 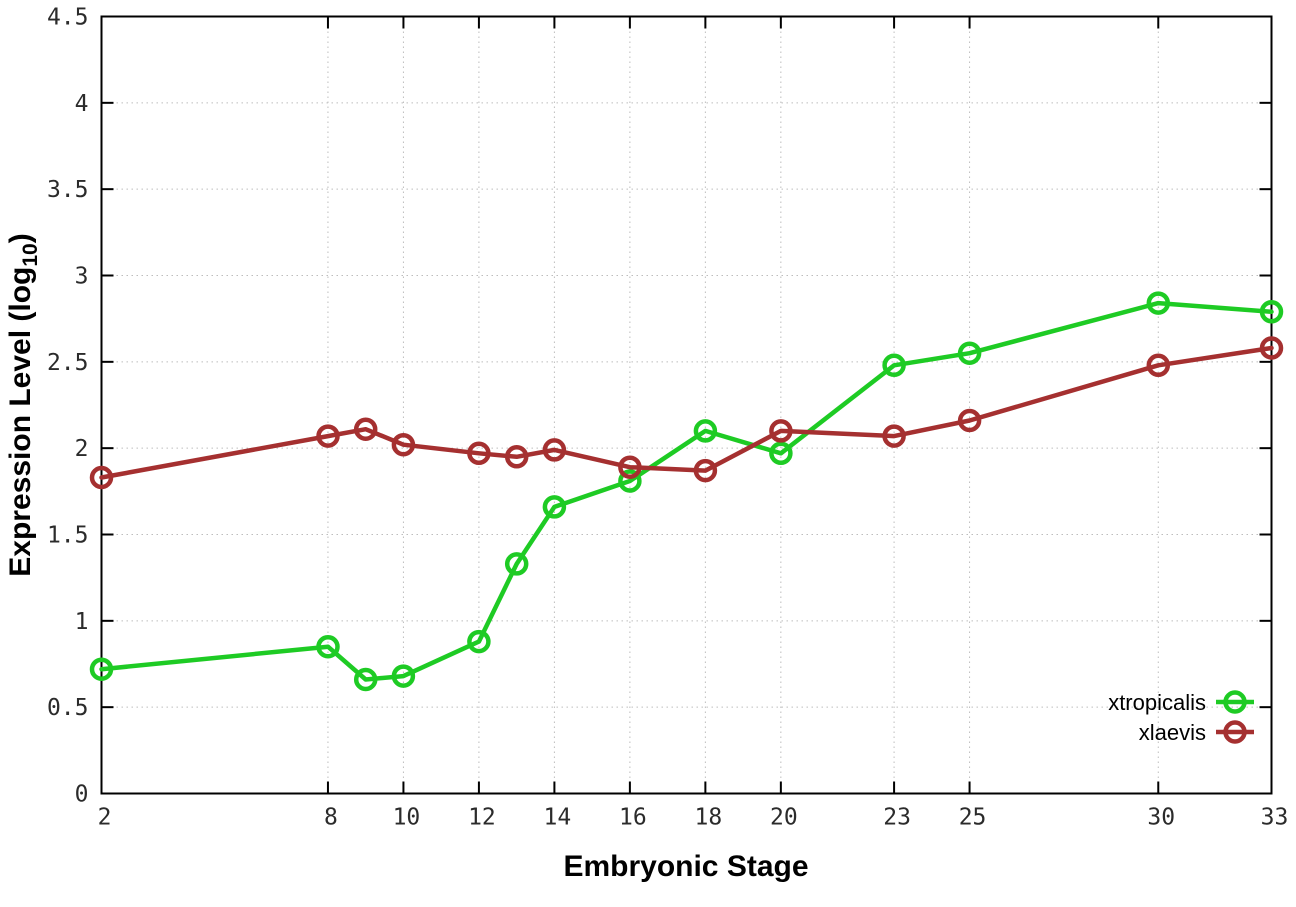 I want to click on x-tick-label: 14, so click(x=558, y=818).